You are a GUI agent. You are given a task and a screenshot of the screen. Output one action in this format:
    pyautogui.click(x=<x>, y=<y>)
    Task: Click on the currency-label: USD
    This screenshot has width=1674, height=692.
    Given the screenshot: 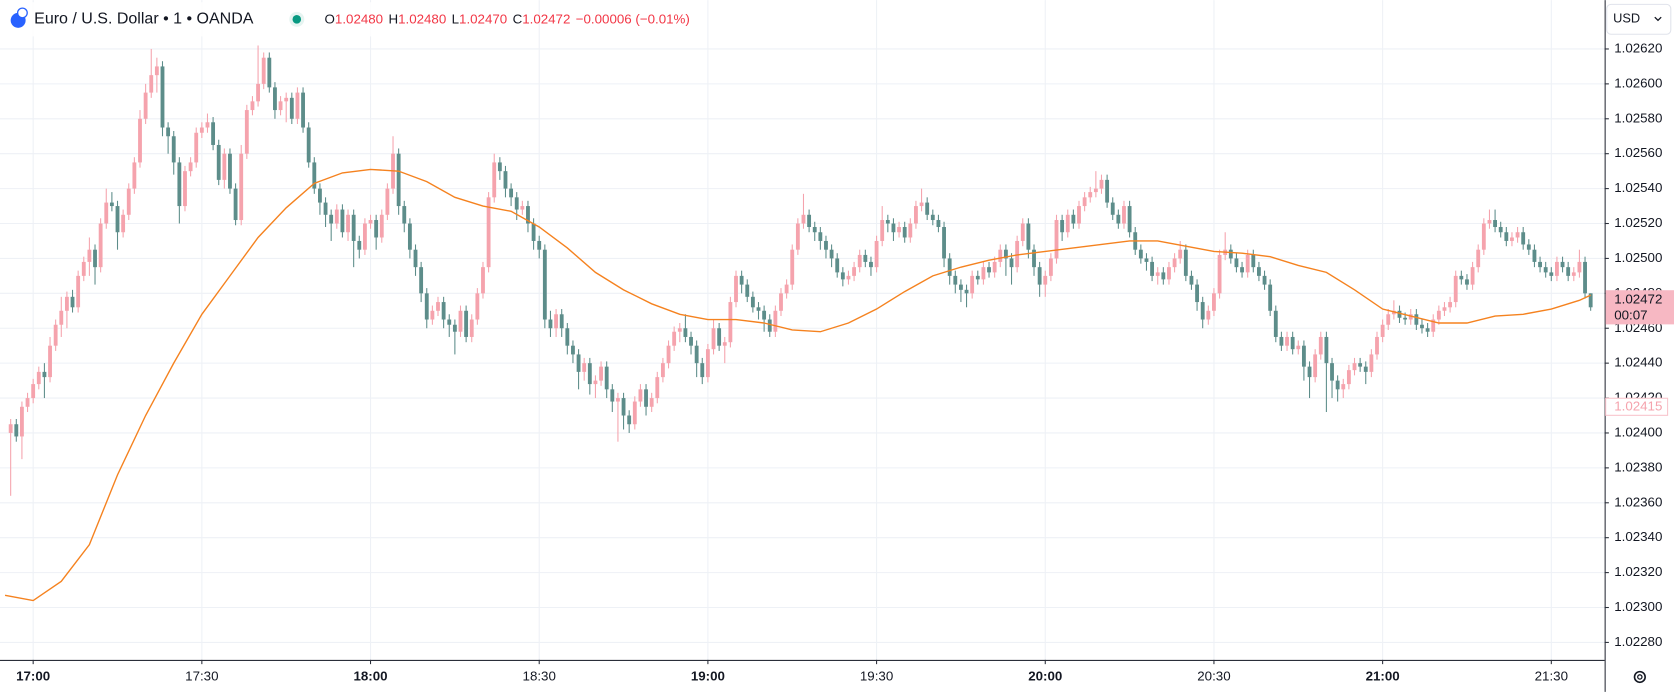 What is the action you would take?
    pyautogui.click(x=1626, y=18)
    